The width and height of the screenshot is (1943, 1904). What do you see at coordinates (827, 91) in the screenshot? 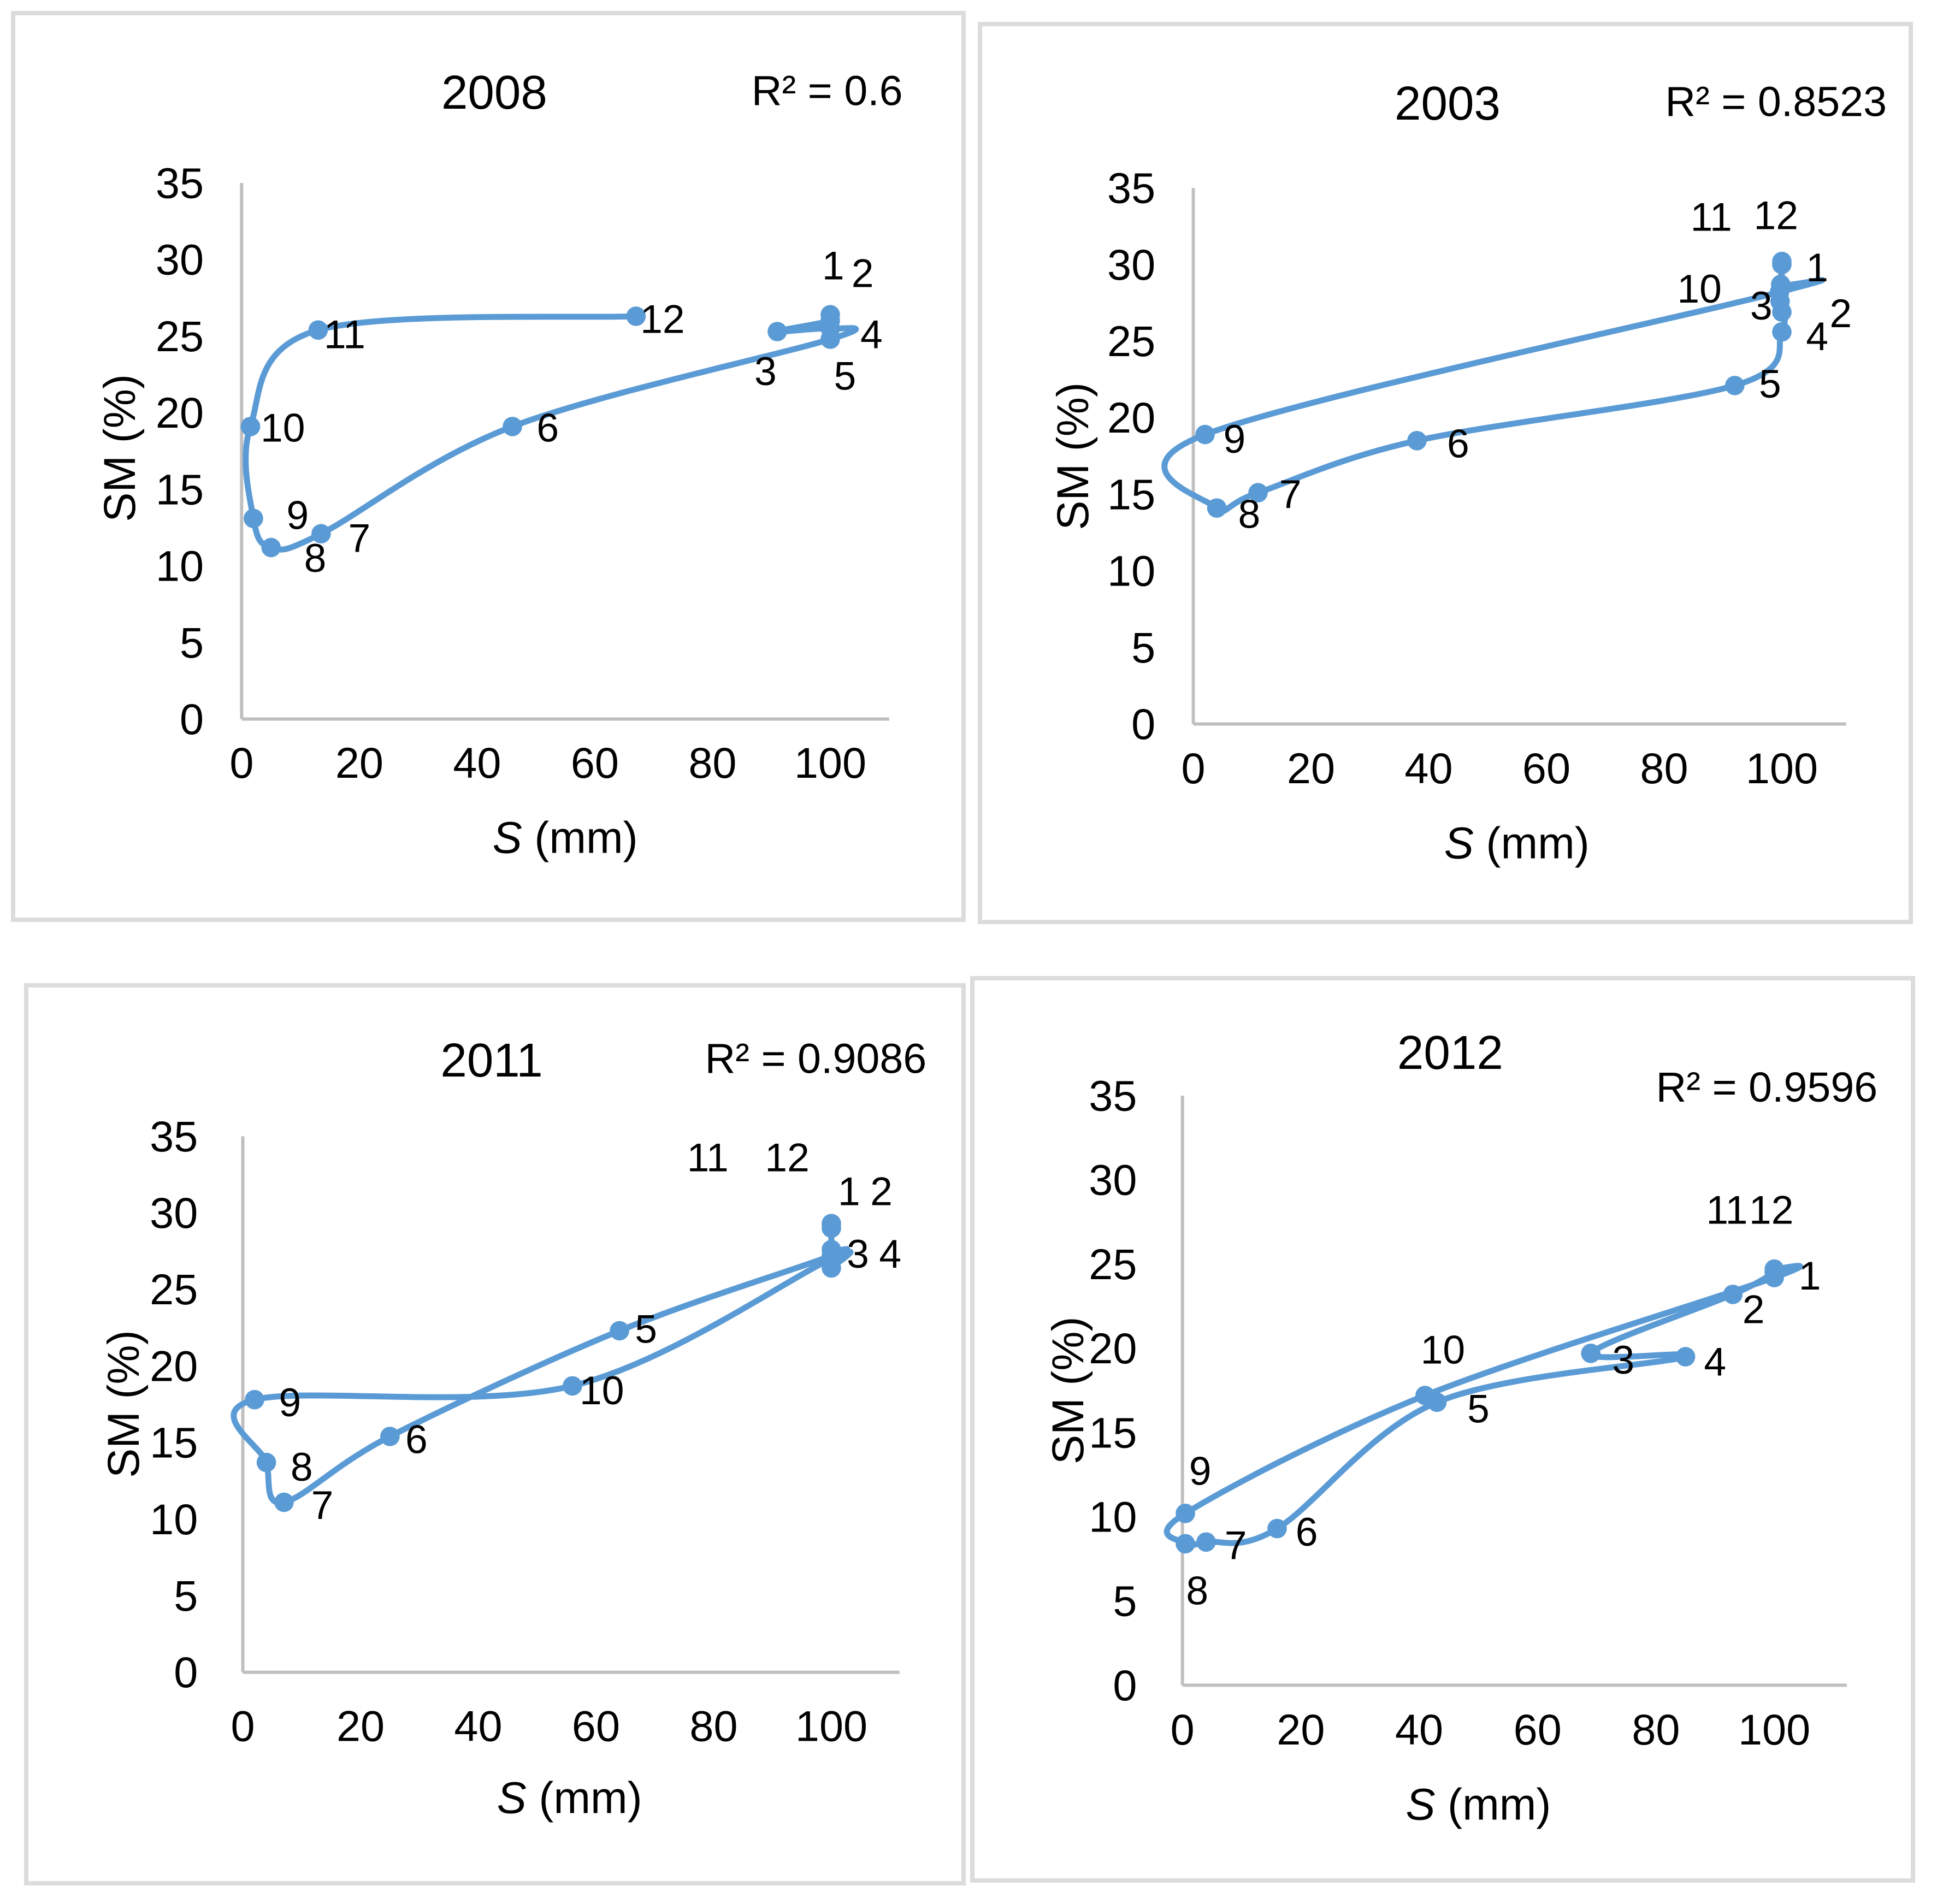
I see `r-squared-label: R² = 0.6` at bounding box center [827, 91].